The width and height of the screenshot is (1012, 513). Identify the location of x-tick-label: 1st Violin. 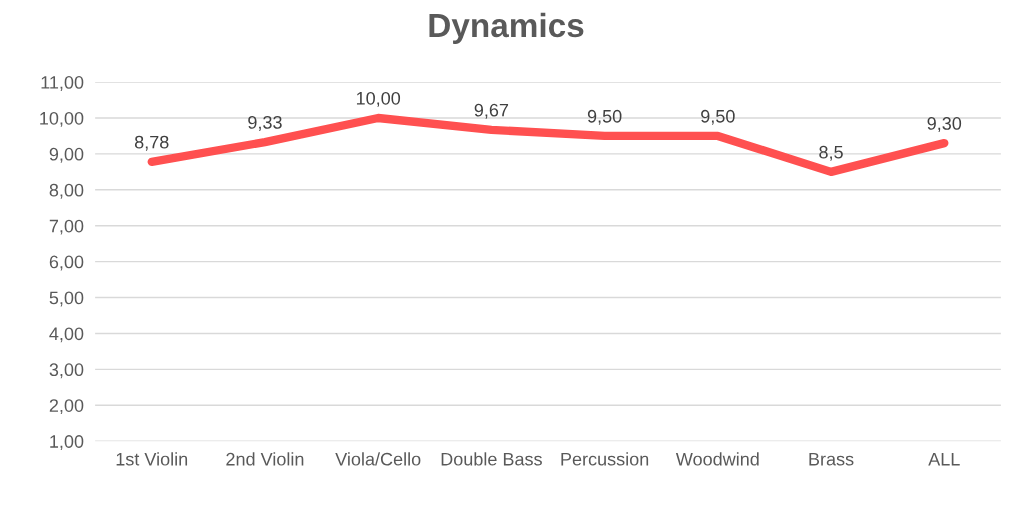
(152, 459).